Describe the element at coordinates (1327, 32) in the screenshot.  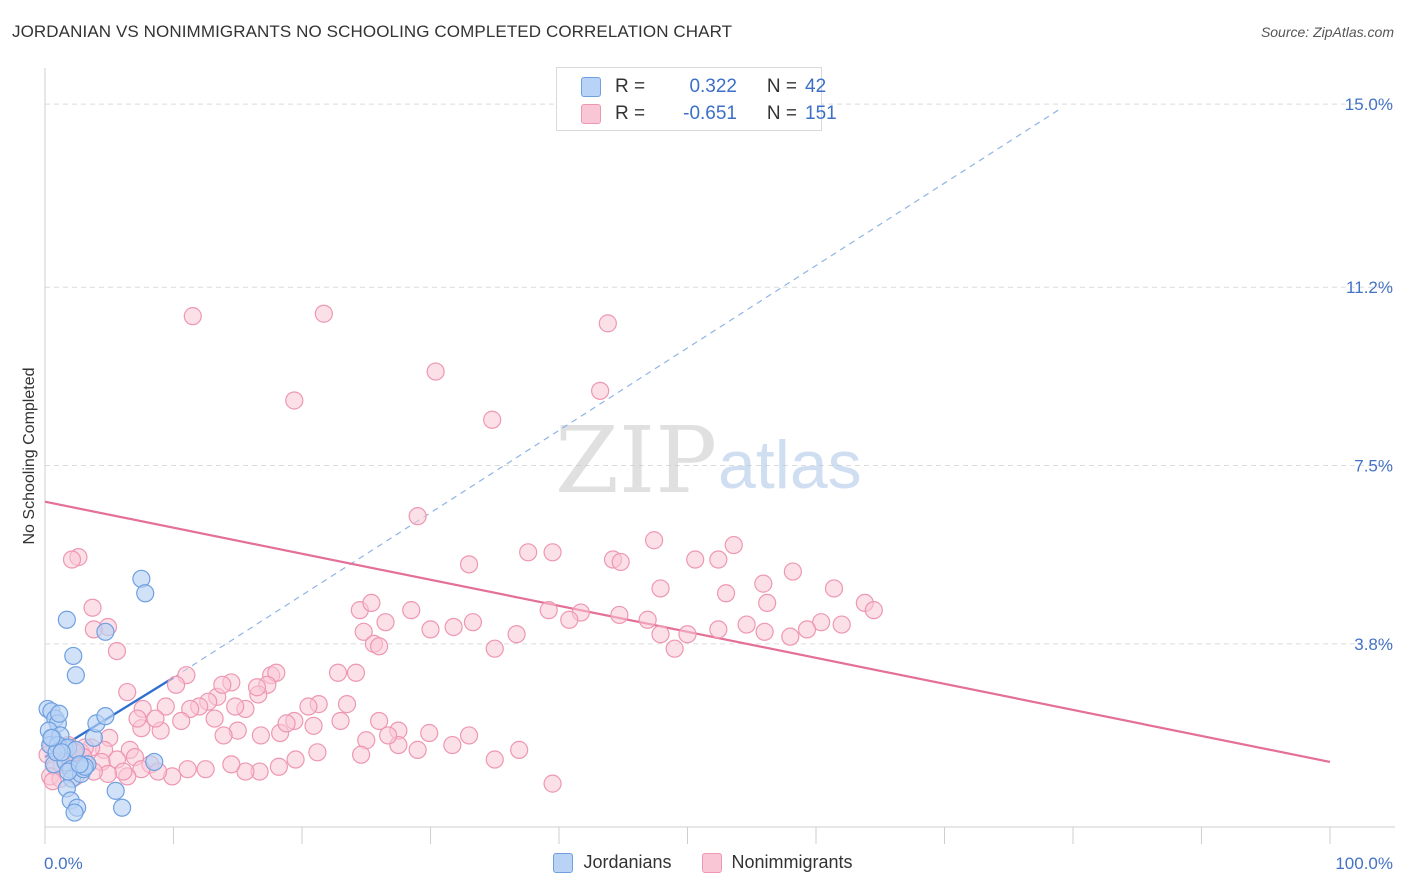
I see `source-label: Source: ZipAtlas.com` at that location.